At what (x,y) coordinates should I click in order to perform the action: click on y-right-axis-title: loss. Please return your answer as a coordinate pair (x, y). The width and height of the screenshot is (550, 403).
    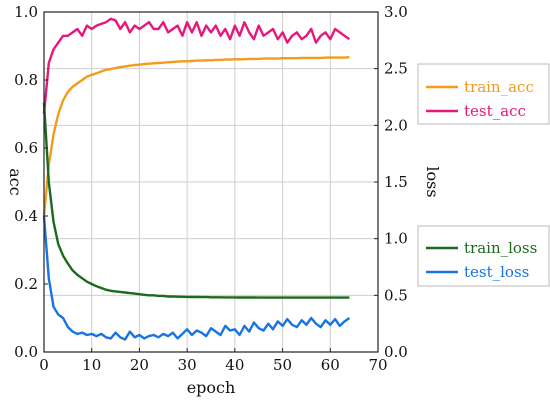
    Looking at the image, I should click on (432, 181).